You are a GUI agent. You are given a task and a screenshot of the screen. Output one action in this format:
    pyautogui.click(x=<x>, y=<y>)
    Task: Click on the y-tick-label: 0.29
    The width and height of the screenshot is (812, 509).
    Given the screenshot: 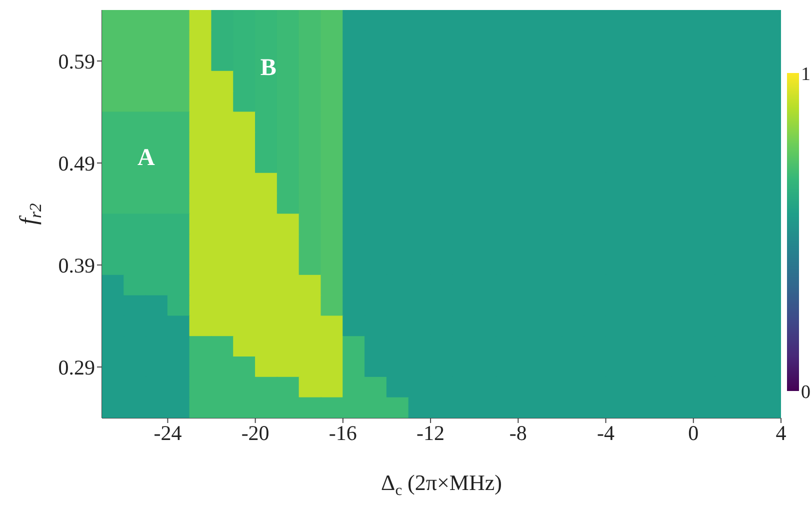 What is the action you would take?
    pyautogui.click(x=76, y=367)
    